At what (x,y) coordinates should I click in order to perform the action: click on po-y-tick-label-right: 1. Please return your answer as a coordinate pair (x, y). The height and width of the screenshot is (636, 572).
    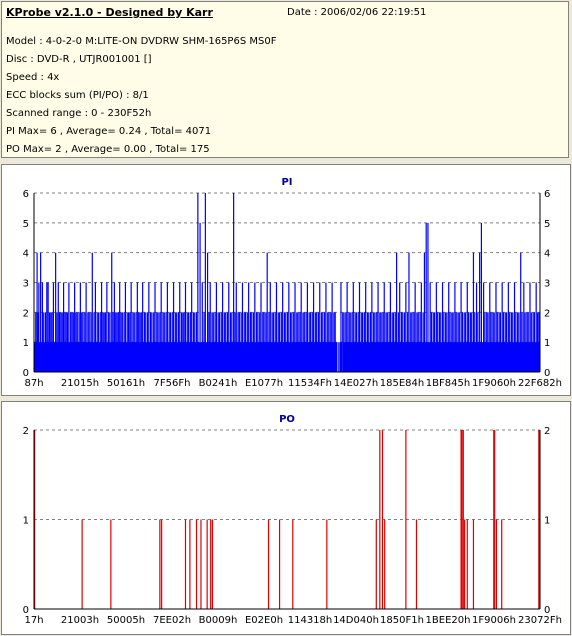
    Looking at the image, I should click on (547, 521).